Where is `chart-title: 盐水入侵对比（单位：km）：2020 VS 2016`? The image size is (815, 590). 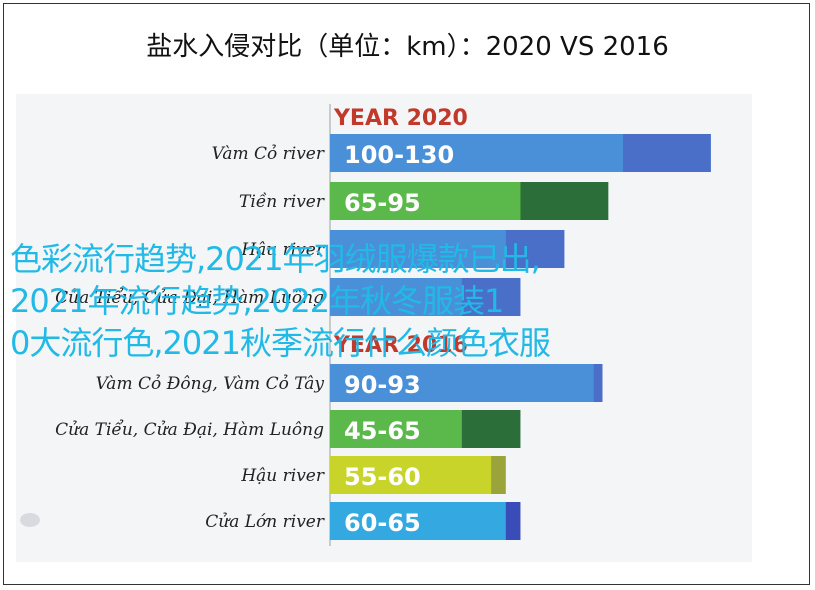 chart-title: 盐水入侵对比（单位：km）：2020 VS 2016 is located at coordinates (407, 47).